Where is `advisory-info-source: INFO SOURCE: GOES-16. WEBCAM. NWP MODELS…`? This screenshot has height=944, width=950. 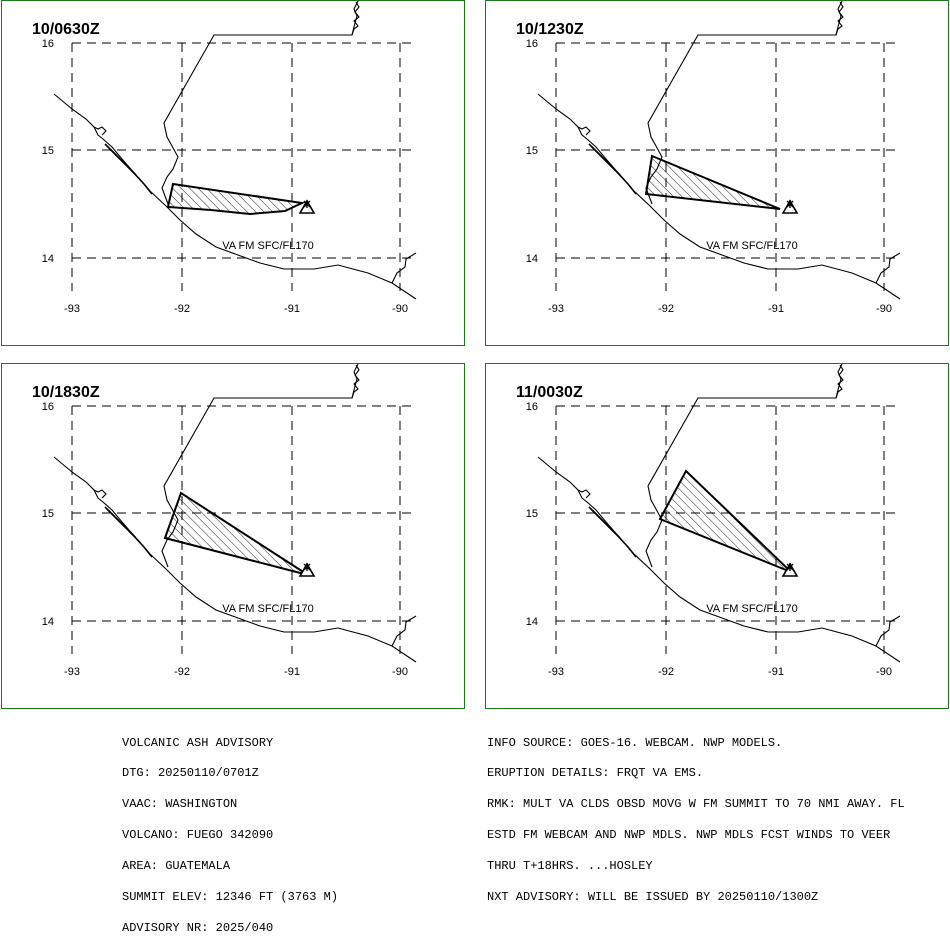
advisory-info-source: INFO SOURCE: GOES-16. WEBCAM. NWP MODELS… is located at coordinates (635, 742).